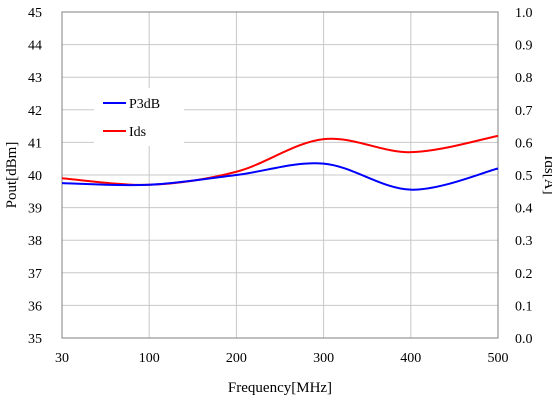 The height and width of the screenshot is (400, 552). Describe the element at coordinates (282, 358) in the screenshot. I see `x-axis-ticks: 30 100 200 300 400 500` at that location.